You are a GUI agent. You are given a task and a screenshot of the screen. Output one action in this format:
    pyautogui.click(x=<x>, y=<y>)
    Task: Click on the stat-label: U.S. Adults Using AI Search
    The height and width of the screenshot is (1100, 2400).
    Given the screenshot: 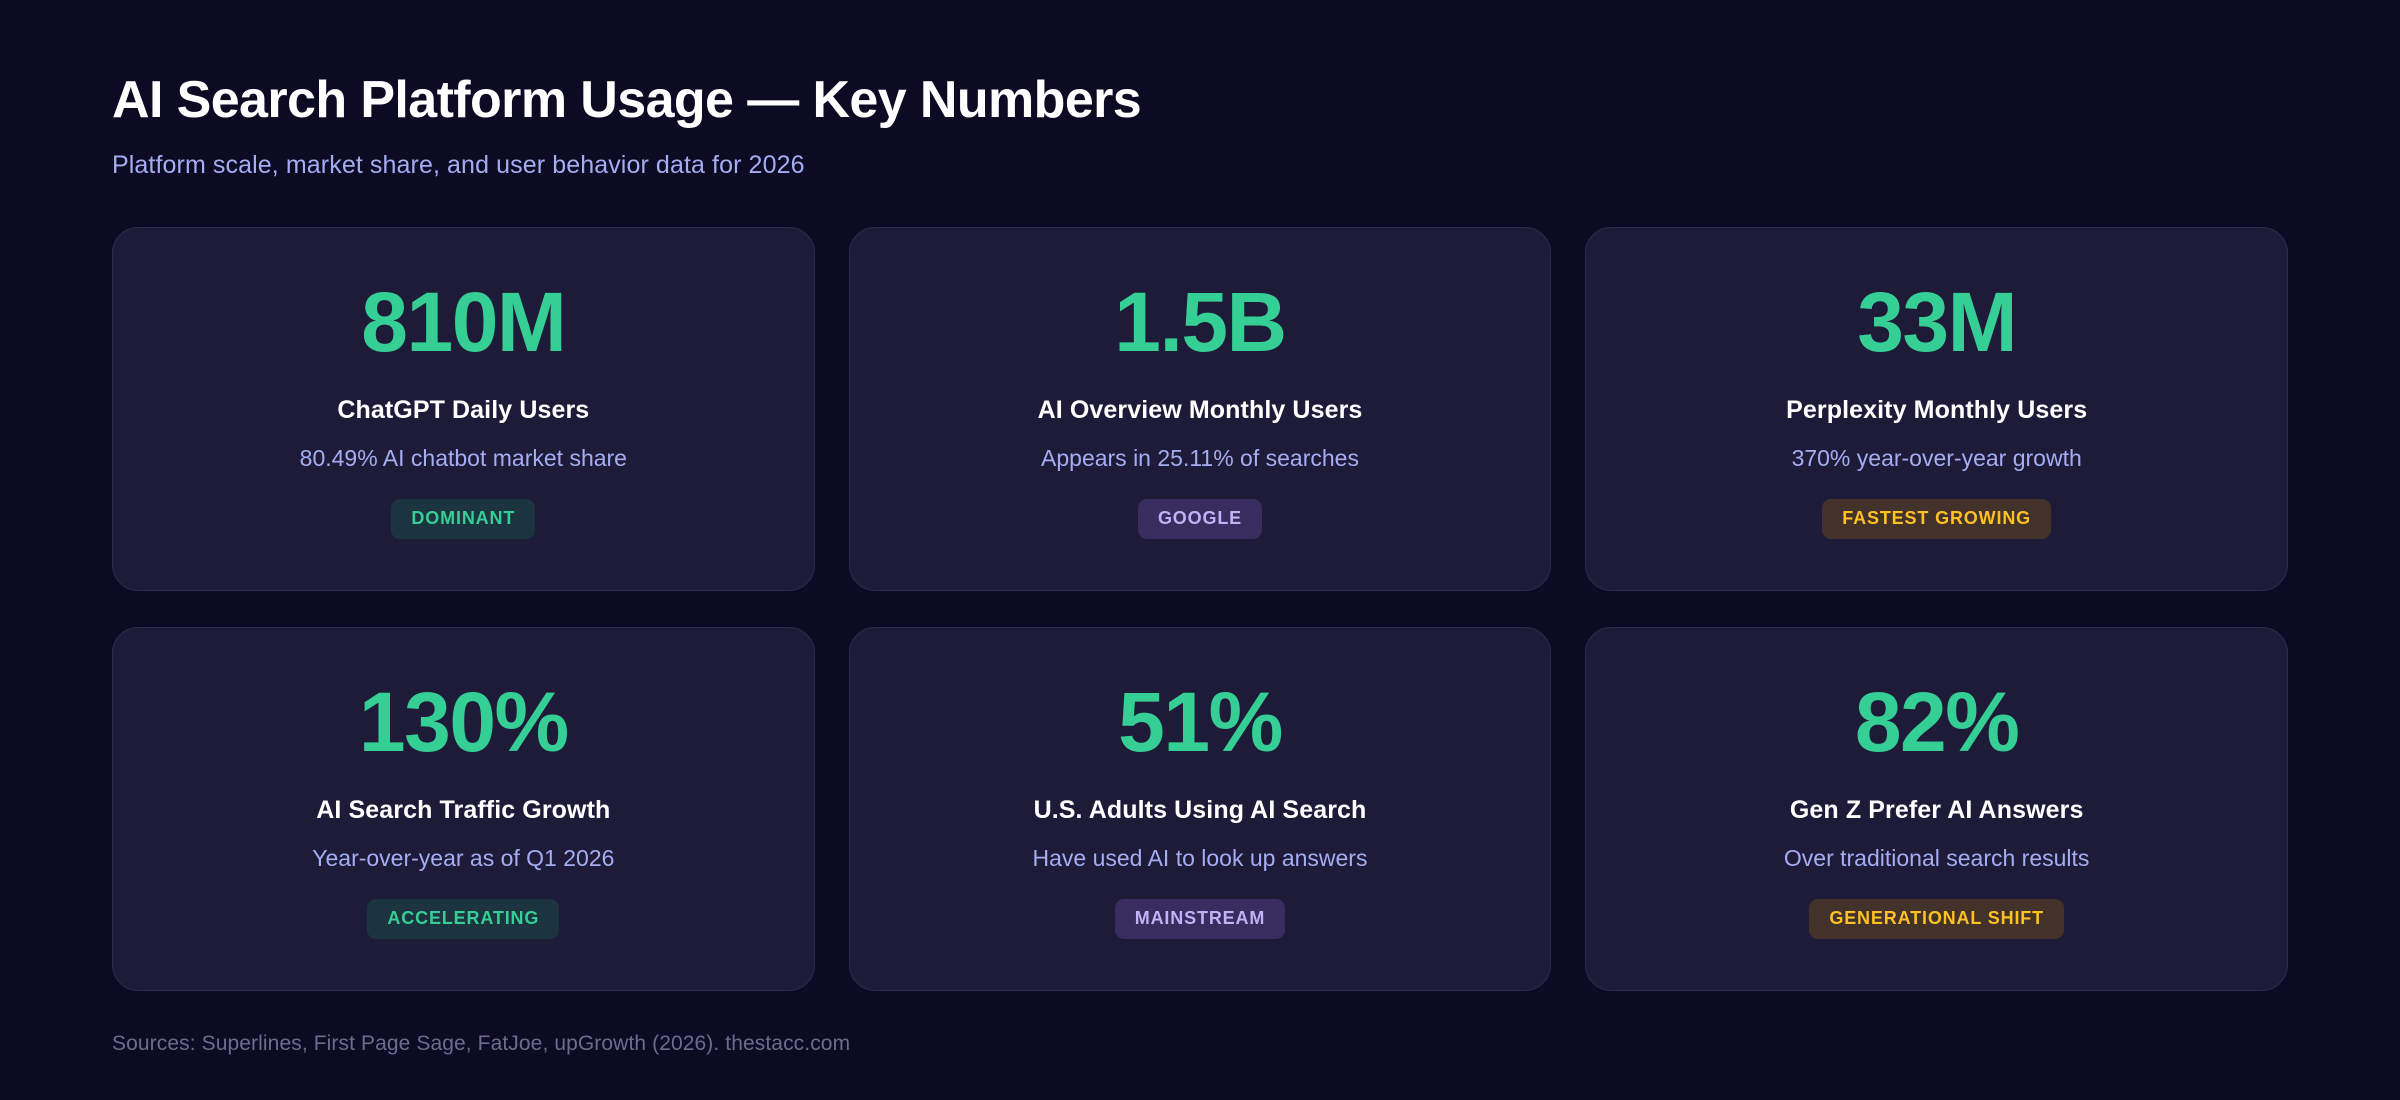 What is the action you would take?
    pyautogui.click(x=1200, y=809)
    